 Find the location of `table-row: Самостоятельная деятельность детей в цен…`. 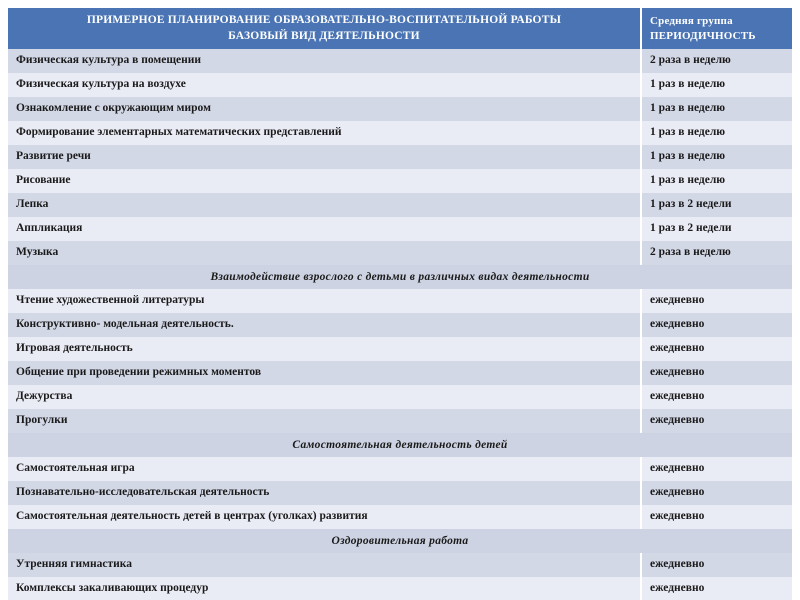

table-row: Самостоятельная деятельность детей в цен… is located at coordinates (400, 517).